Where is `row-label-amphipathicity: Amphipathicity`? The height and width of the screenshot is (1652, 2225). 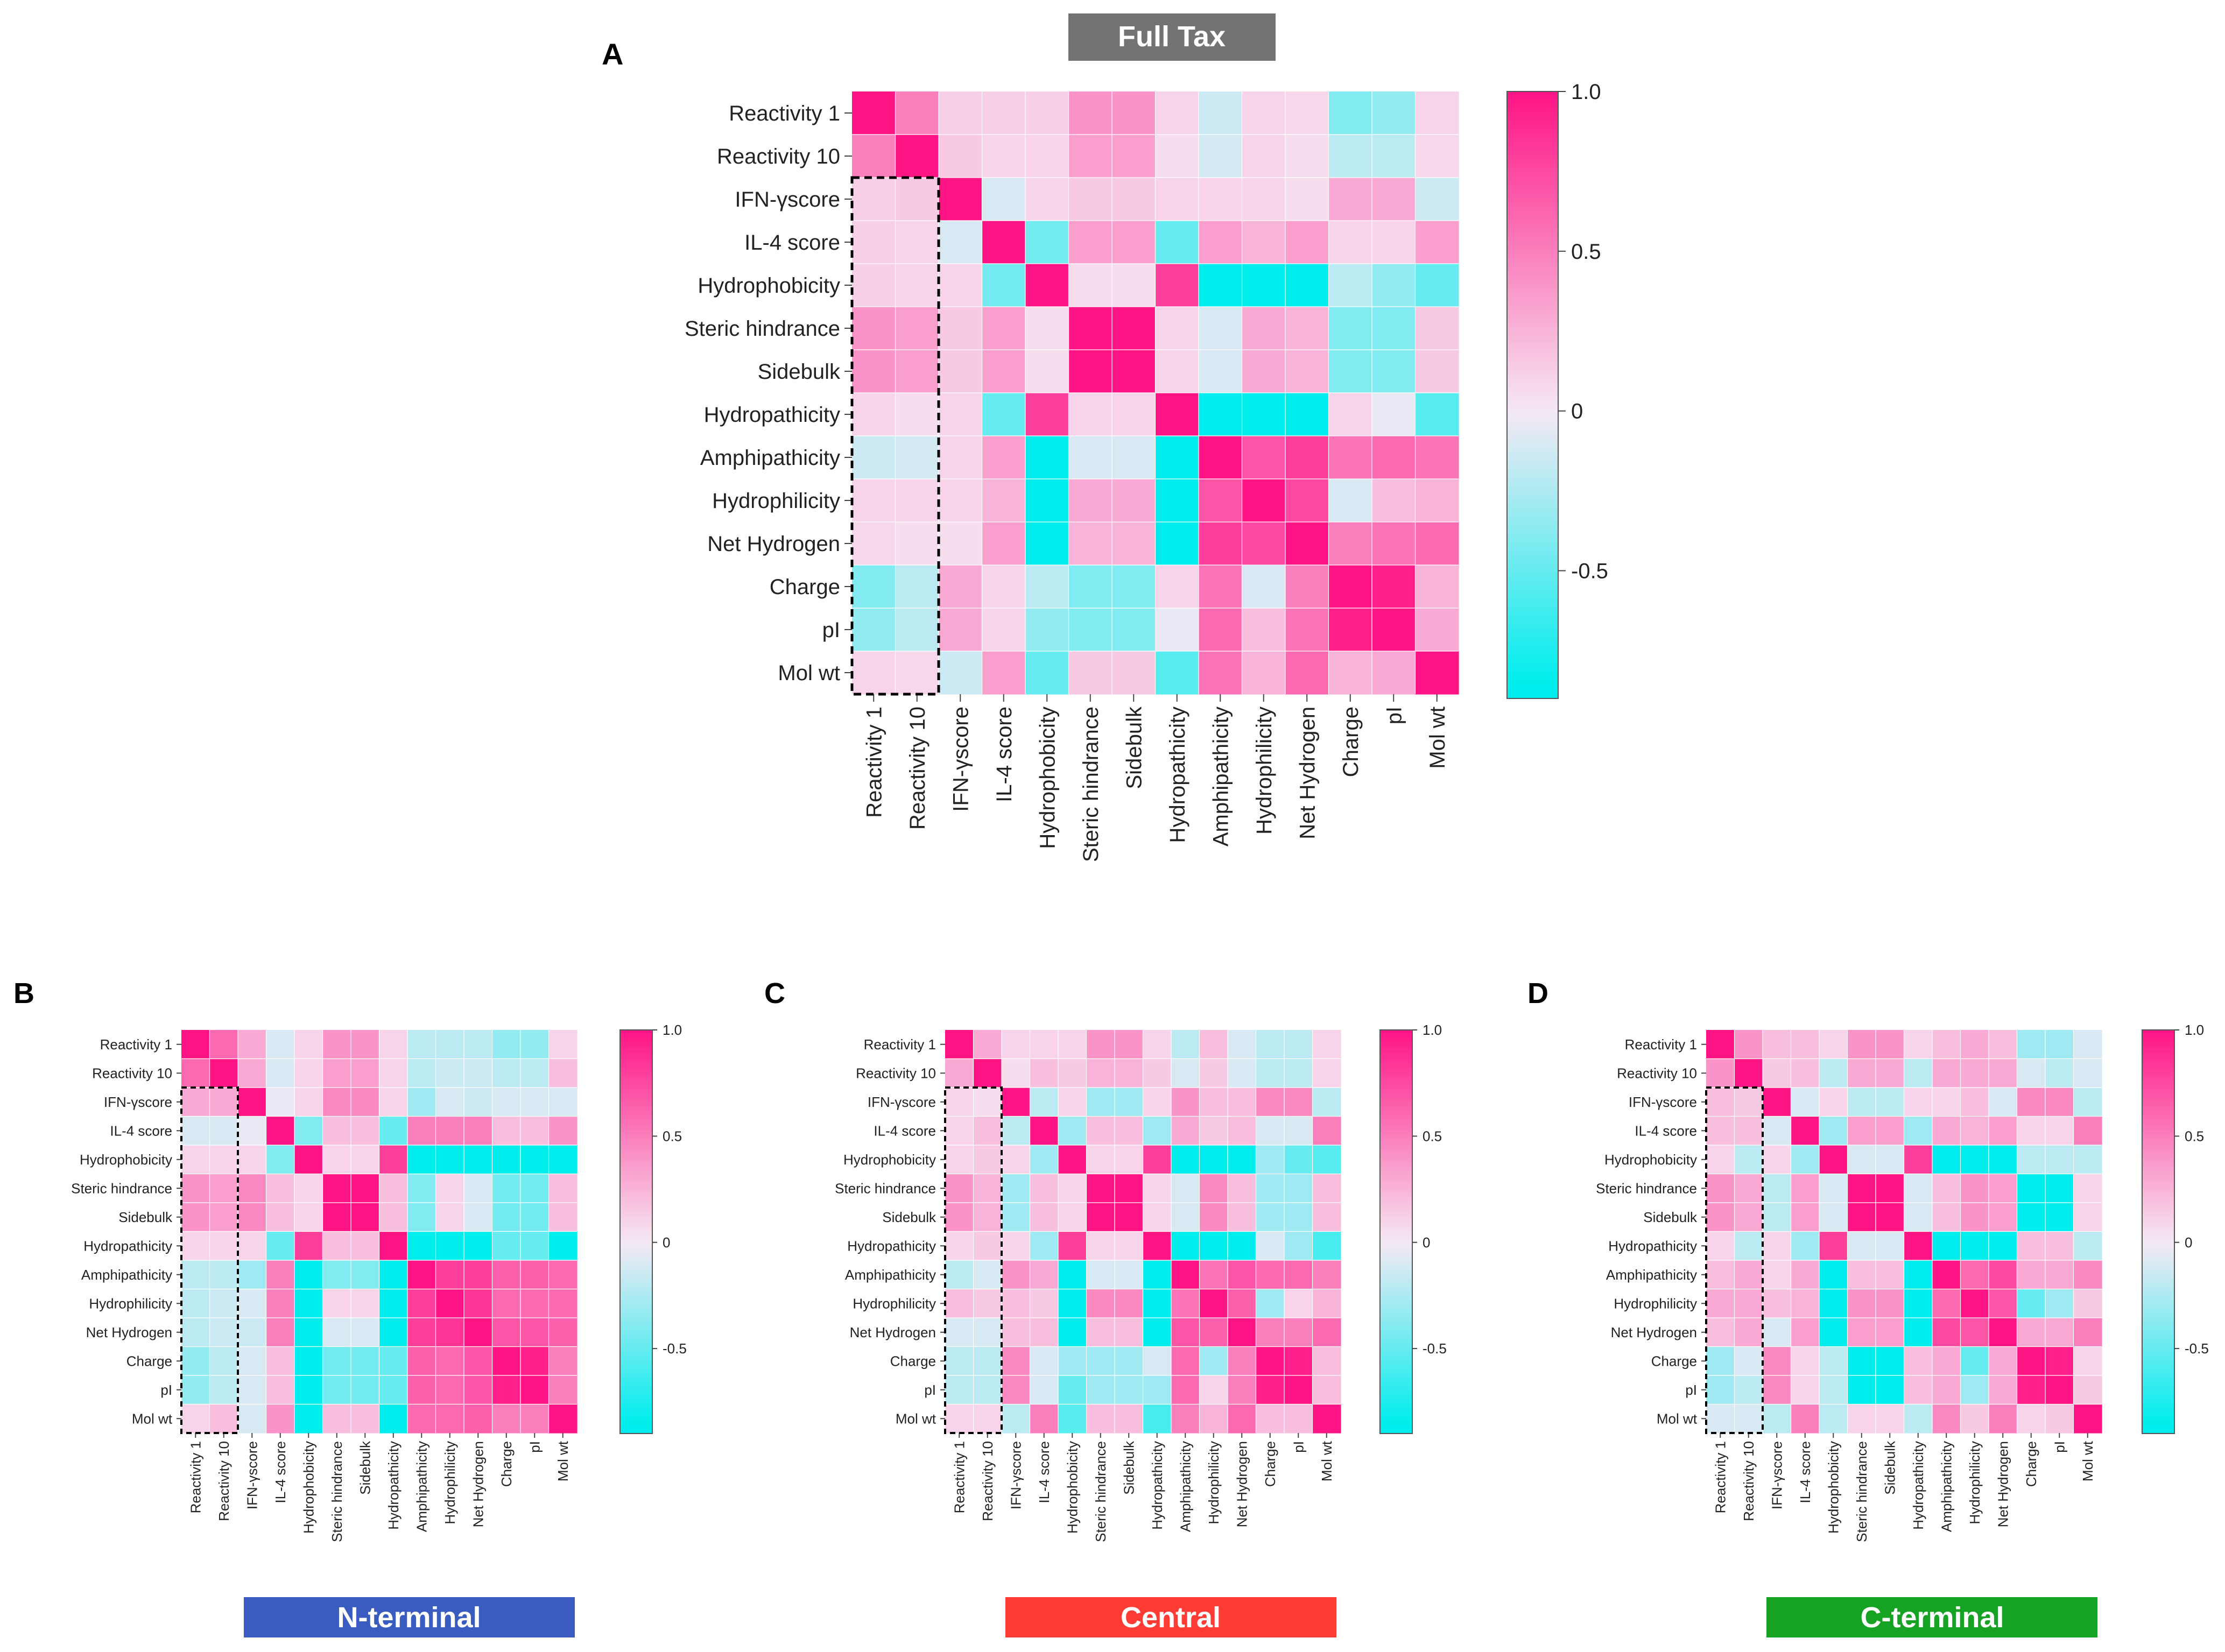 row-label-amphipathicity: Amphipathicity is located at coordinates (126, 1275).